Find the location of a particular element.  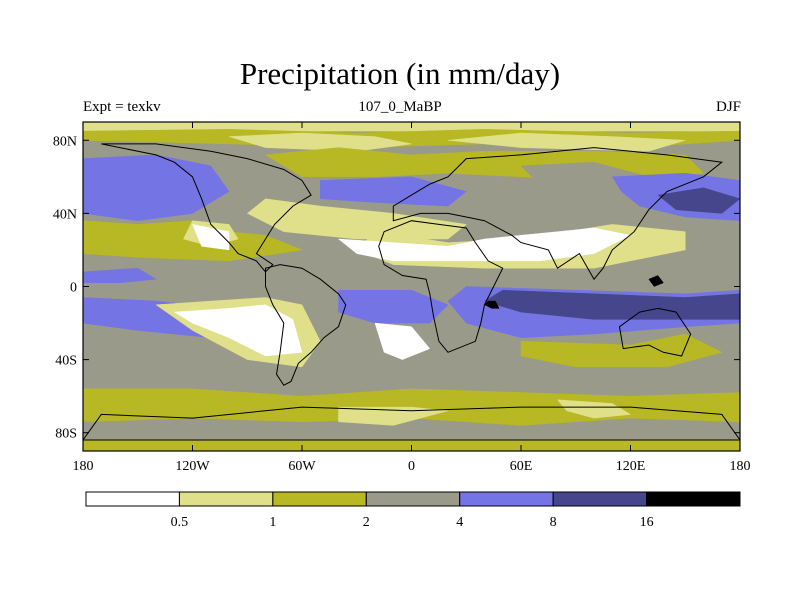

legend-label-0: 0.5 is located at coordinates (180, 522).